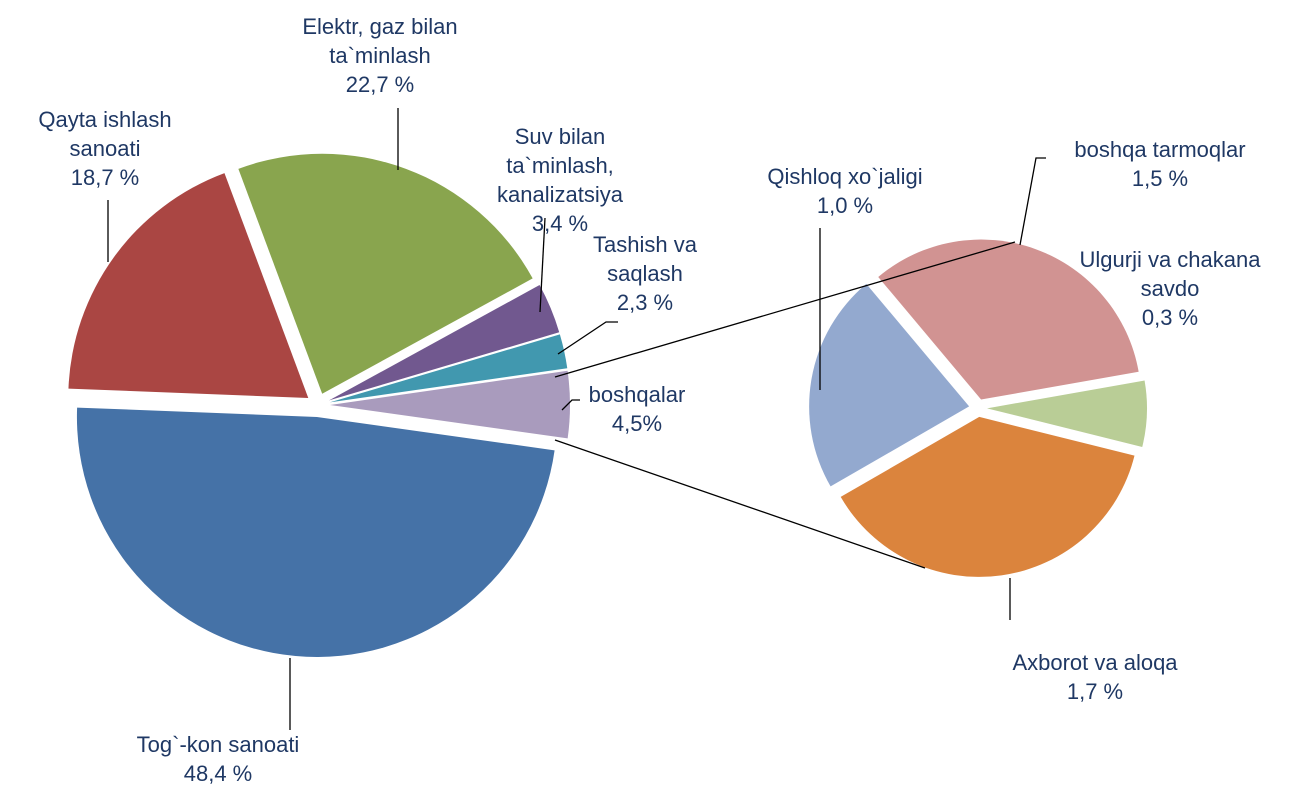 This screenshot has width=1292, height=788. I want to click on data-label: boshqalar 4,5%, so click(637, 409).